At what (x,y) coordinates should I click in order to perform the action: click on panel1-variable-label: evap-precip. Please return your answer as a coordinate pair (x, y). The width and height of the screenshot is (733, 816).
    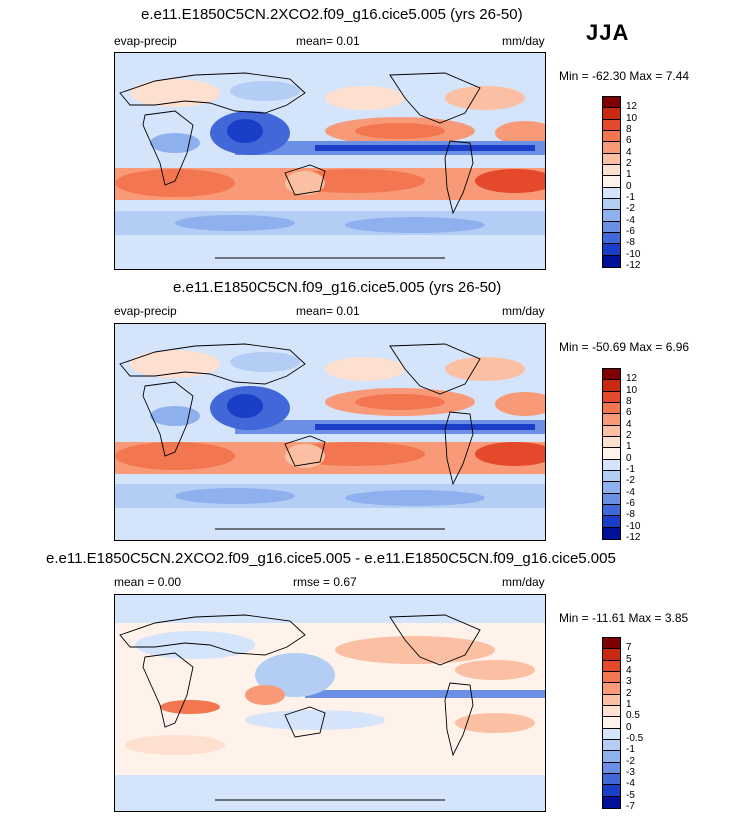
    Looking at the image, I should click on (145, 41).